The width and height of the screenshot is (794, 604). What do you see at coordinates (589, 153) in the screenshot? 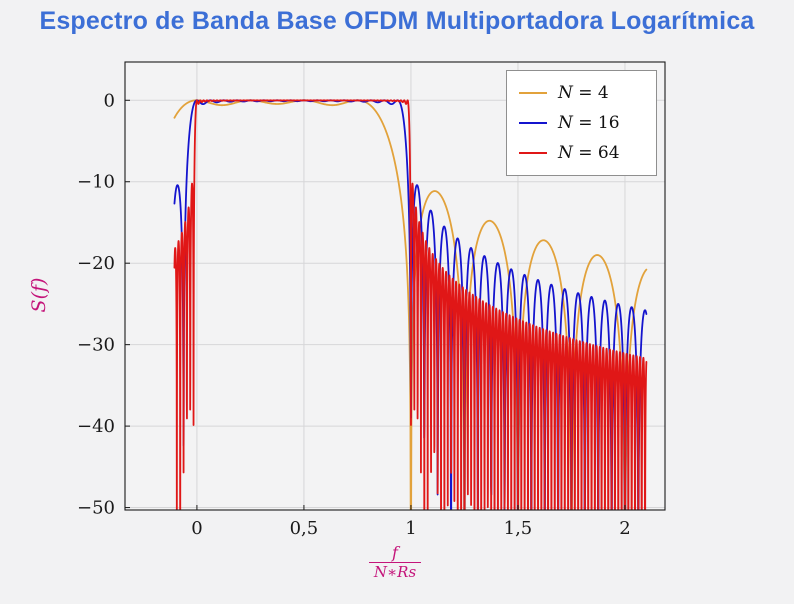
I see `legend-label: N = 64` at bounding box center [589, 153].